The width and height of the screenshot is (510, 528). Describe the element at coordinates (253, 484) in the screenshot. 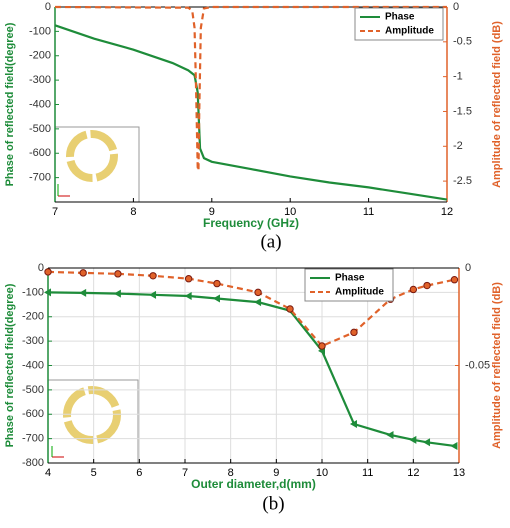

I see `x-axis-label: Outer diameter,d(mm)` at that location.